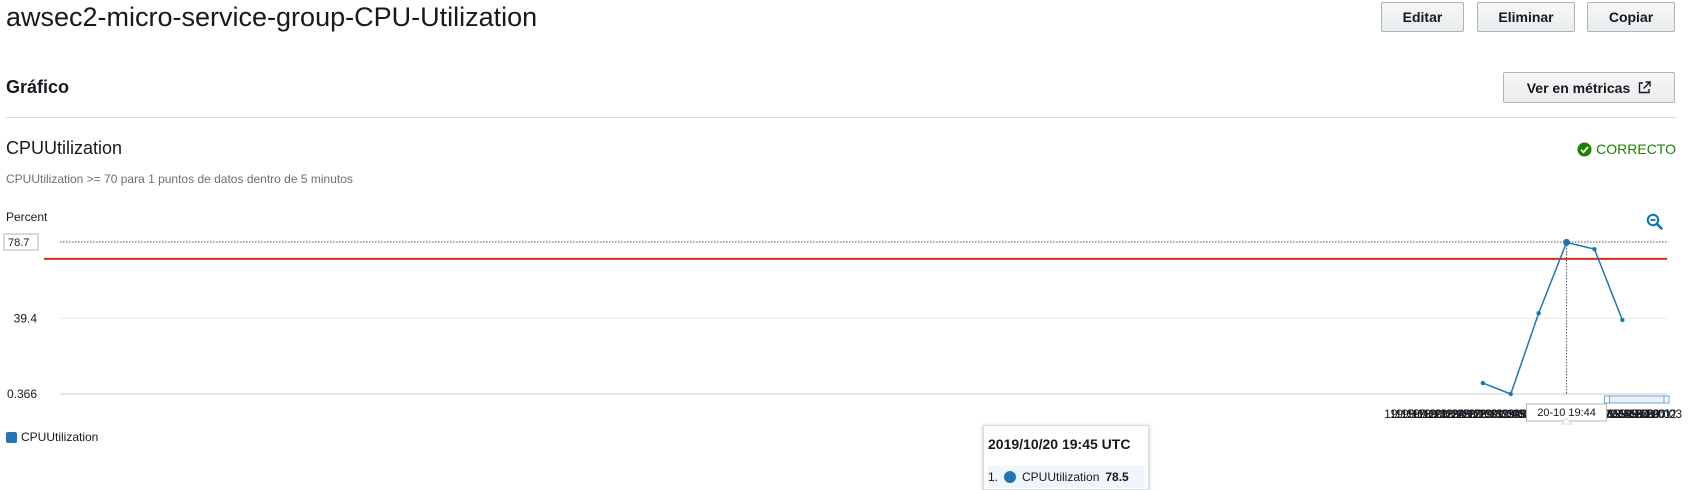 This screenshot has height=490, width=1693. What do you see at coordinates (1654, 224) in the screenshot?
I see `zoom-out-icon` at bounding box center [1654, 224].